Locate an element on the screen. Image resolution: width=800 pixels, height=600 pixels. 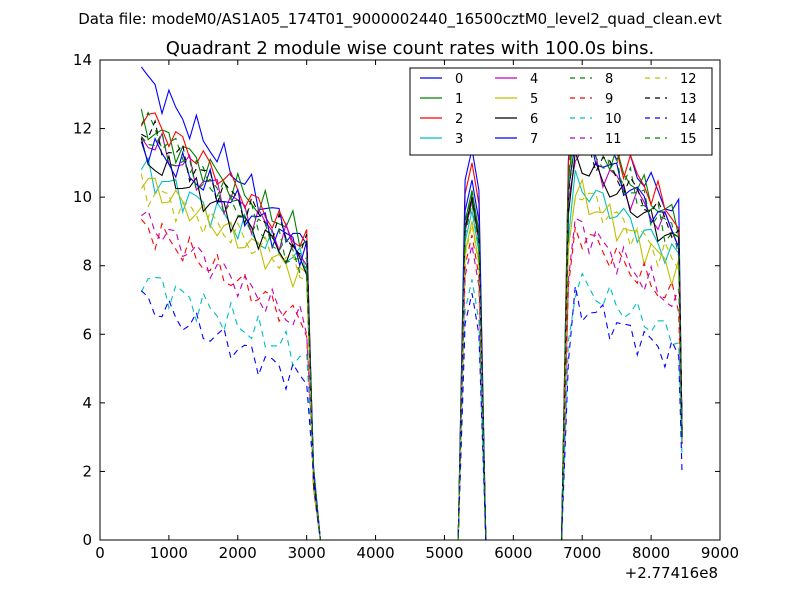
x-tick-label: 2000 is located at coordinates (238, 553).